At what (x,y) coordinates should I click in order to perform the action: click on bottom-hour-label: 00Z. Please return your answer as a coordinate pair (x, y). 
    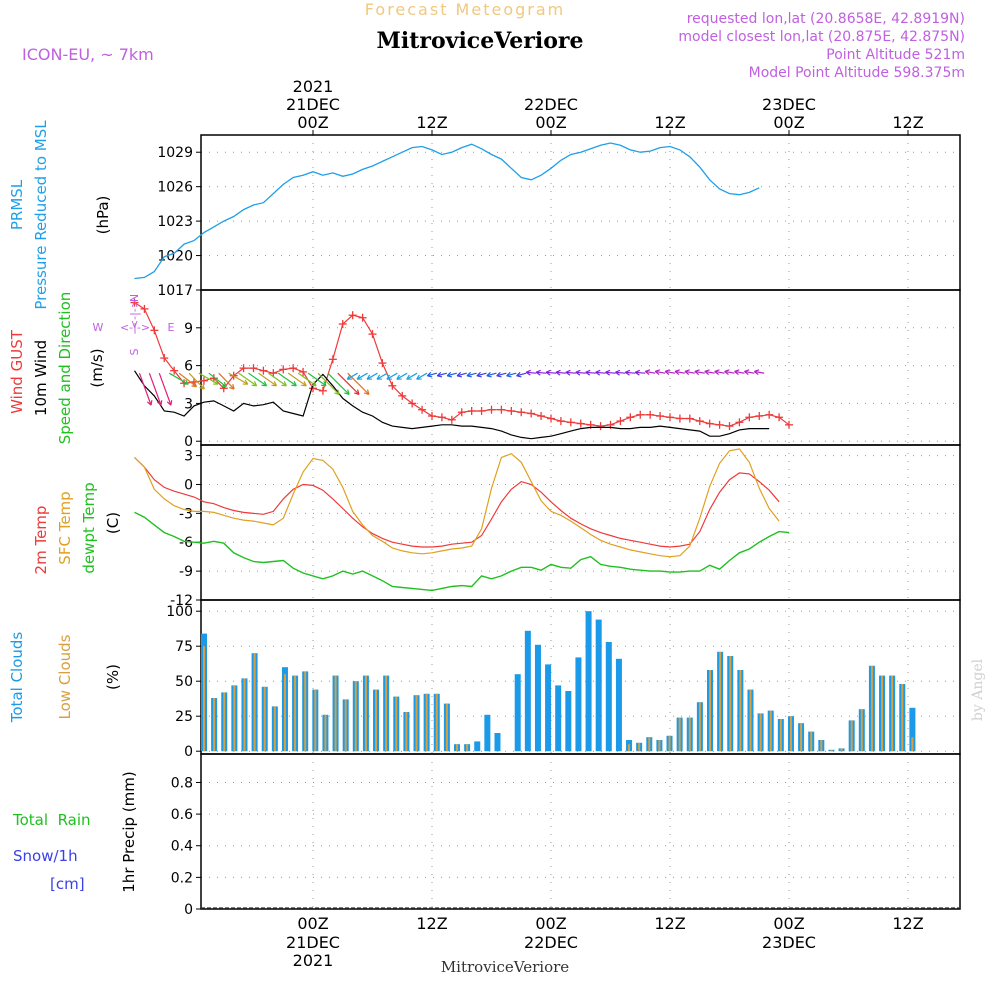
    Looking at the image, I should click on (312, 923).